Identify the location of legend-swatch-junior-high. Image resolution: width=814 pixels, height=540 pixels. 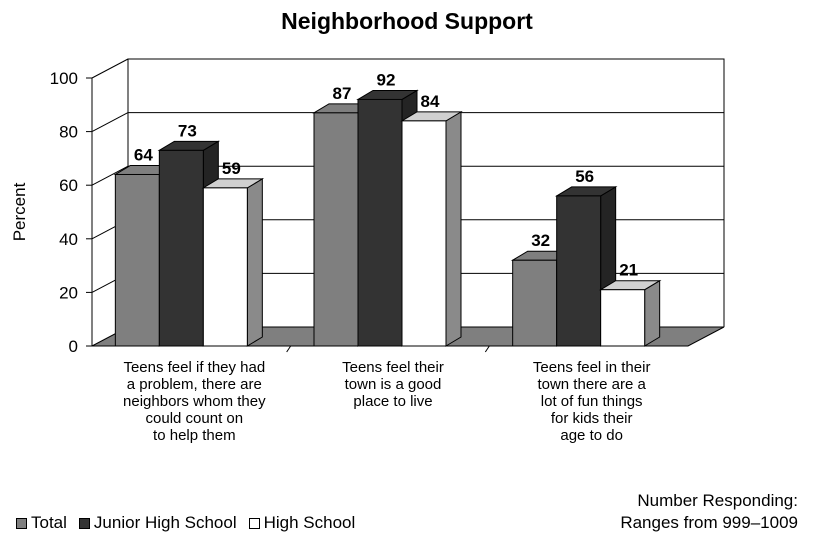
(84, 523).